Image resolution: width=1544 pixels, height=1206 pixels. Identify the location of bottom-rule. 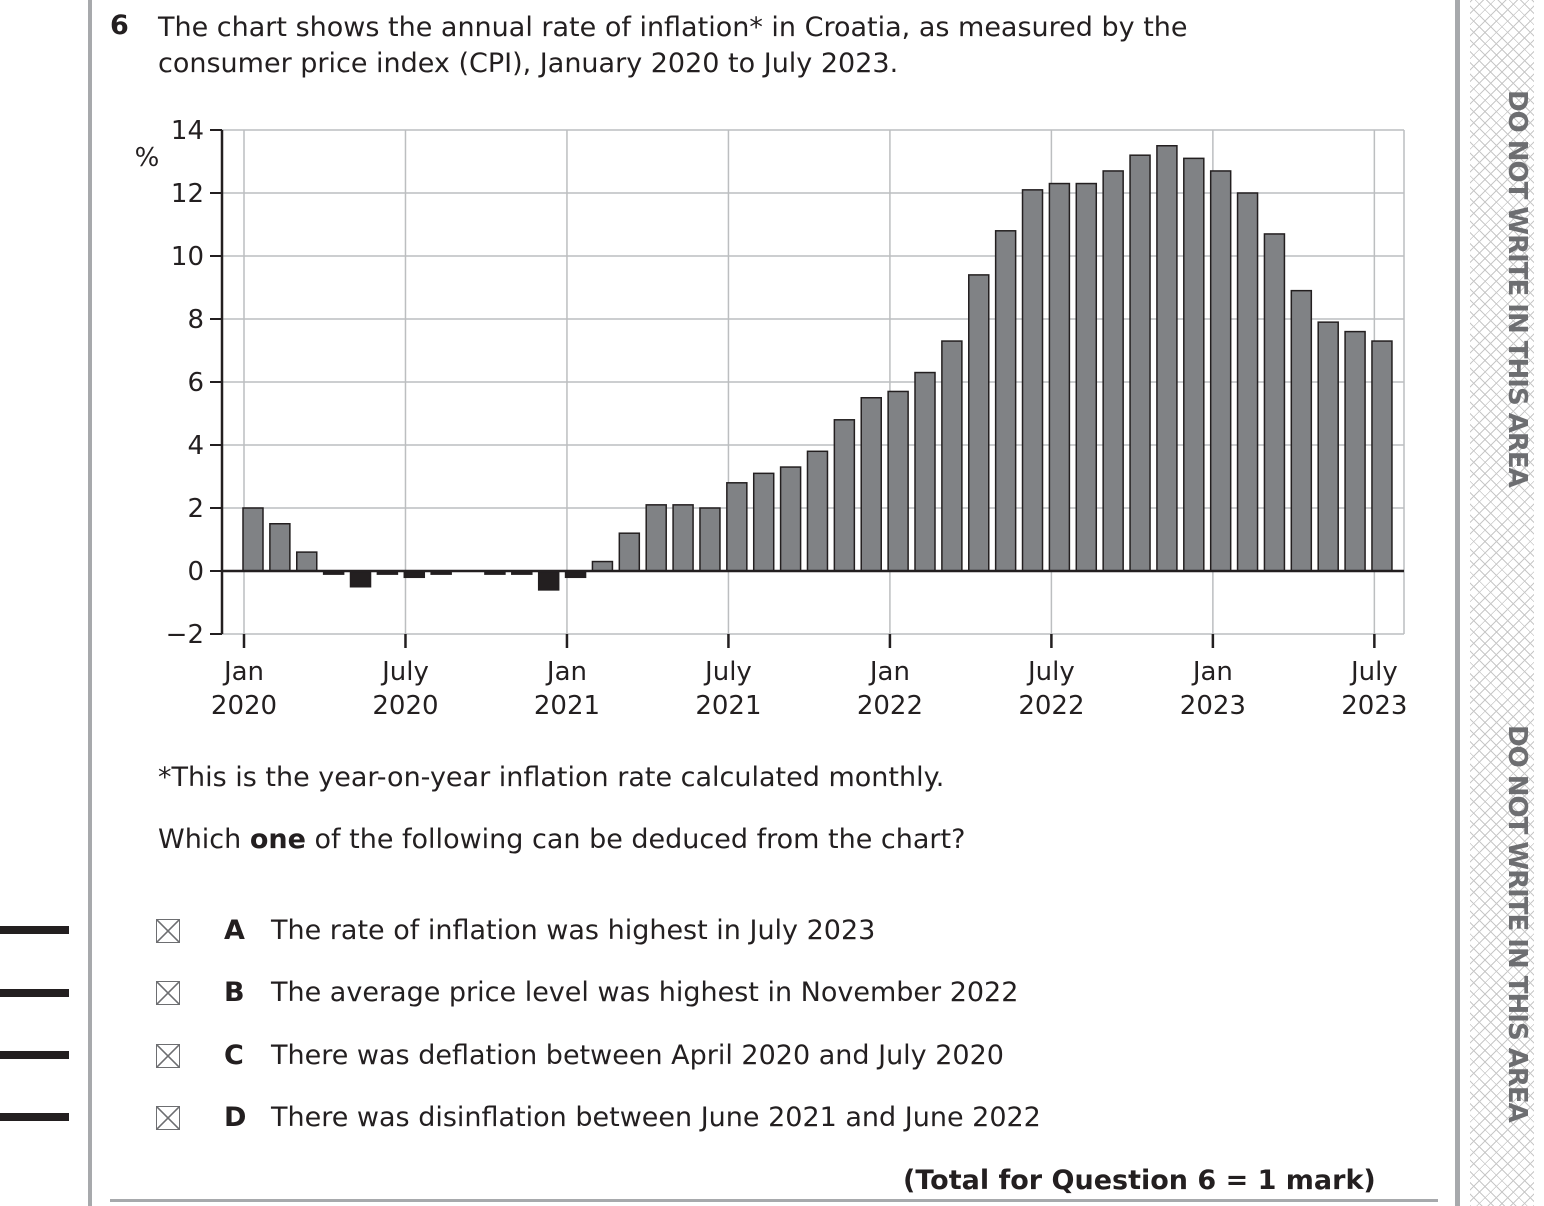
(774, 1200).